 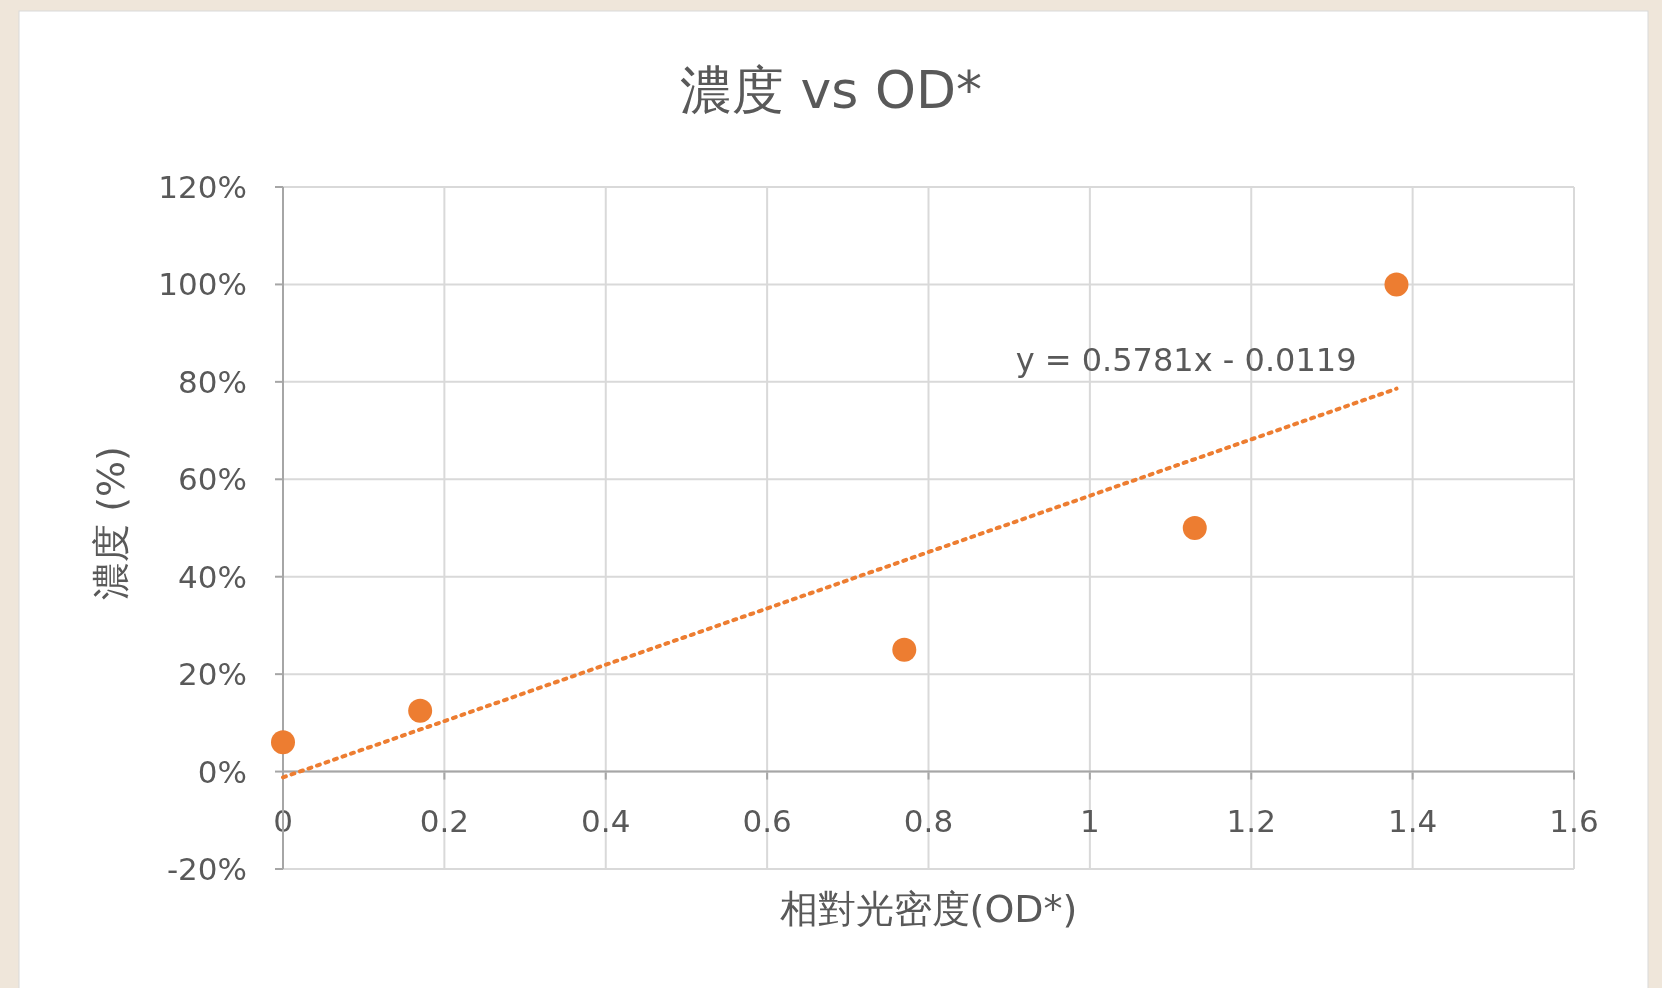 What do you see at coordinates (1186, 359) in the screenshot?
I see `annotation: y = 0.5781x - 0.0119` at bounding box center [1186, 359].